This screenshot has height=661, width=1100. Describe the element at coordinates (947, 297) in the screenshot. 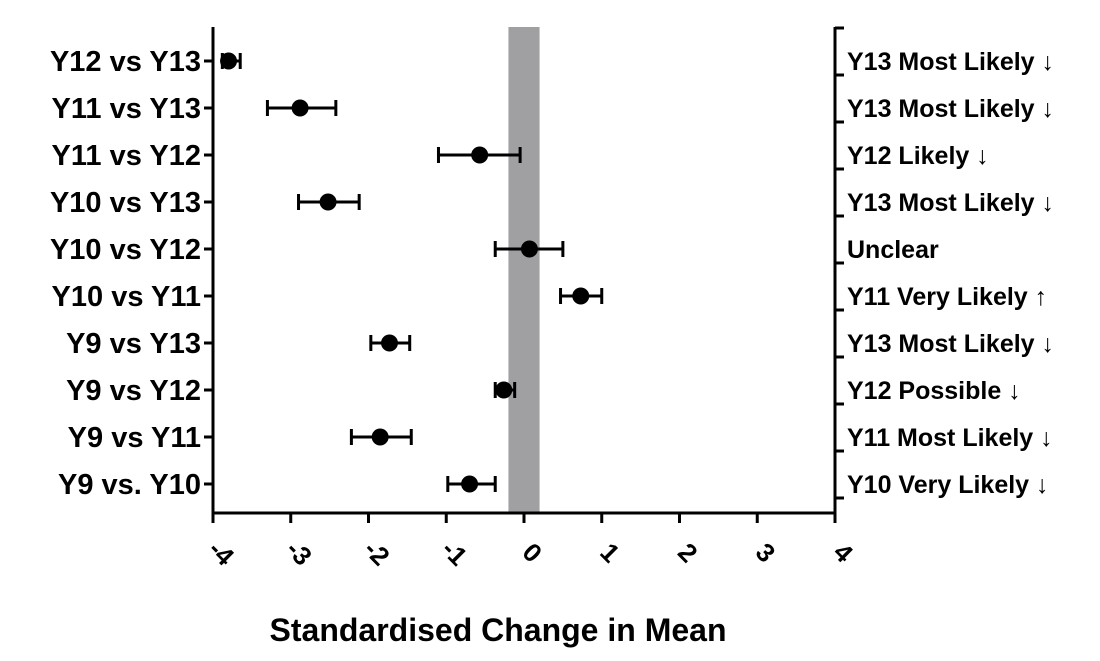

I see `likelihood-annotation: Y11 Very Likely ↑` at that location.